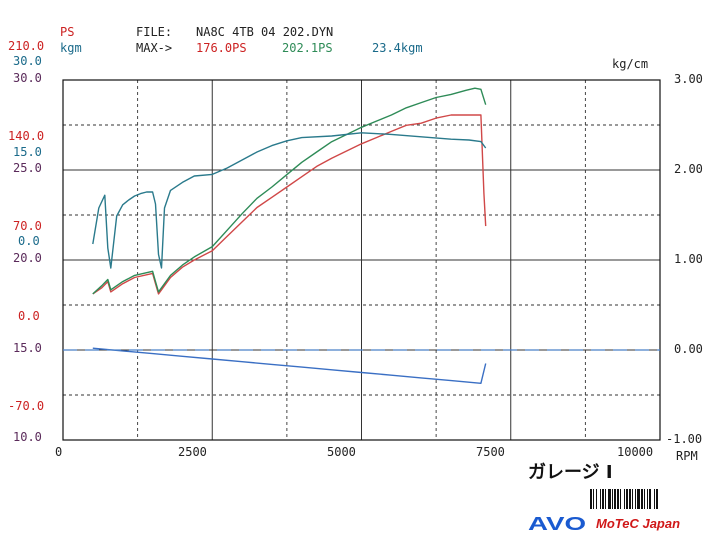 The image size is (717, 539). What do you see at coordinates (630, 64) in the screenshot?
I see `right-axis-unit: kg/cm` at bounding box center [630, 64].